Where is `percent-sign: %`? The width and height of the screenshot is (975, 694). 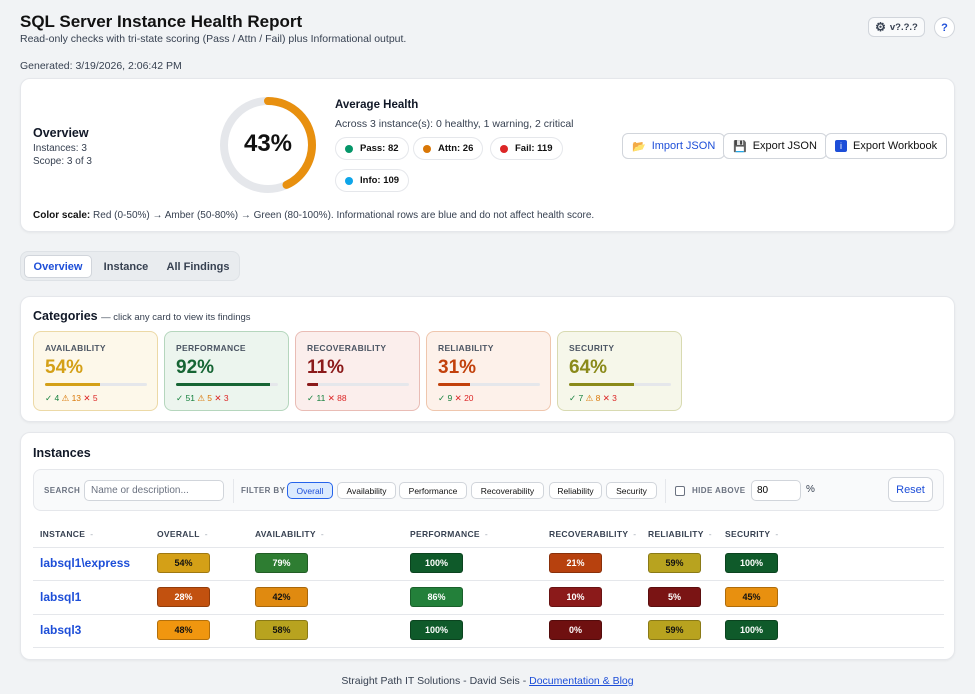 percent-sign: % is located at coordinates (810, 489).